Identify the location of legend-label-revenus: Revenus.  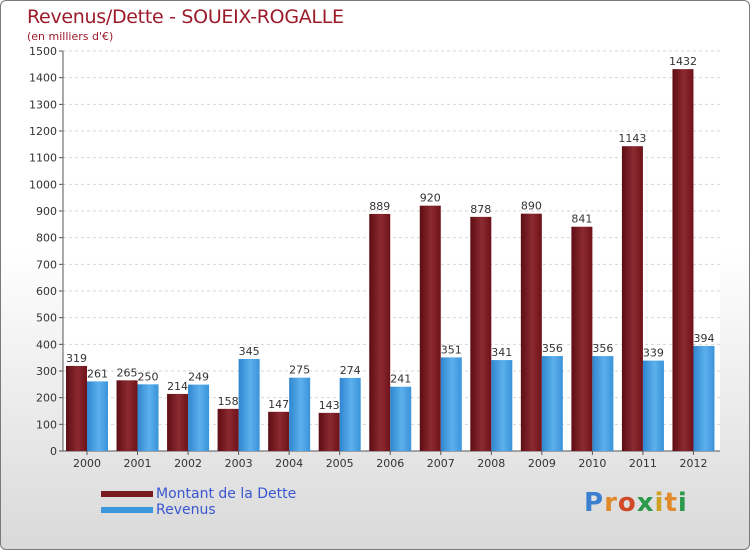
(186, 510).